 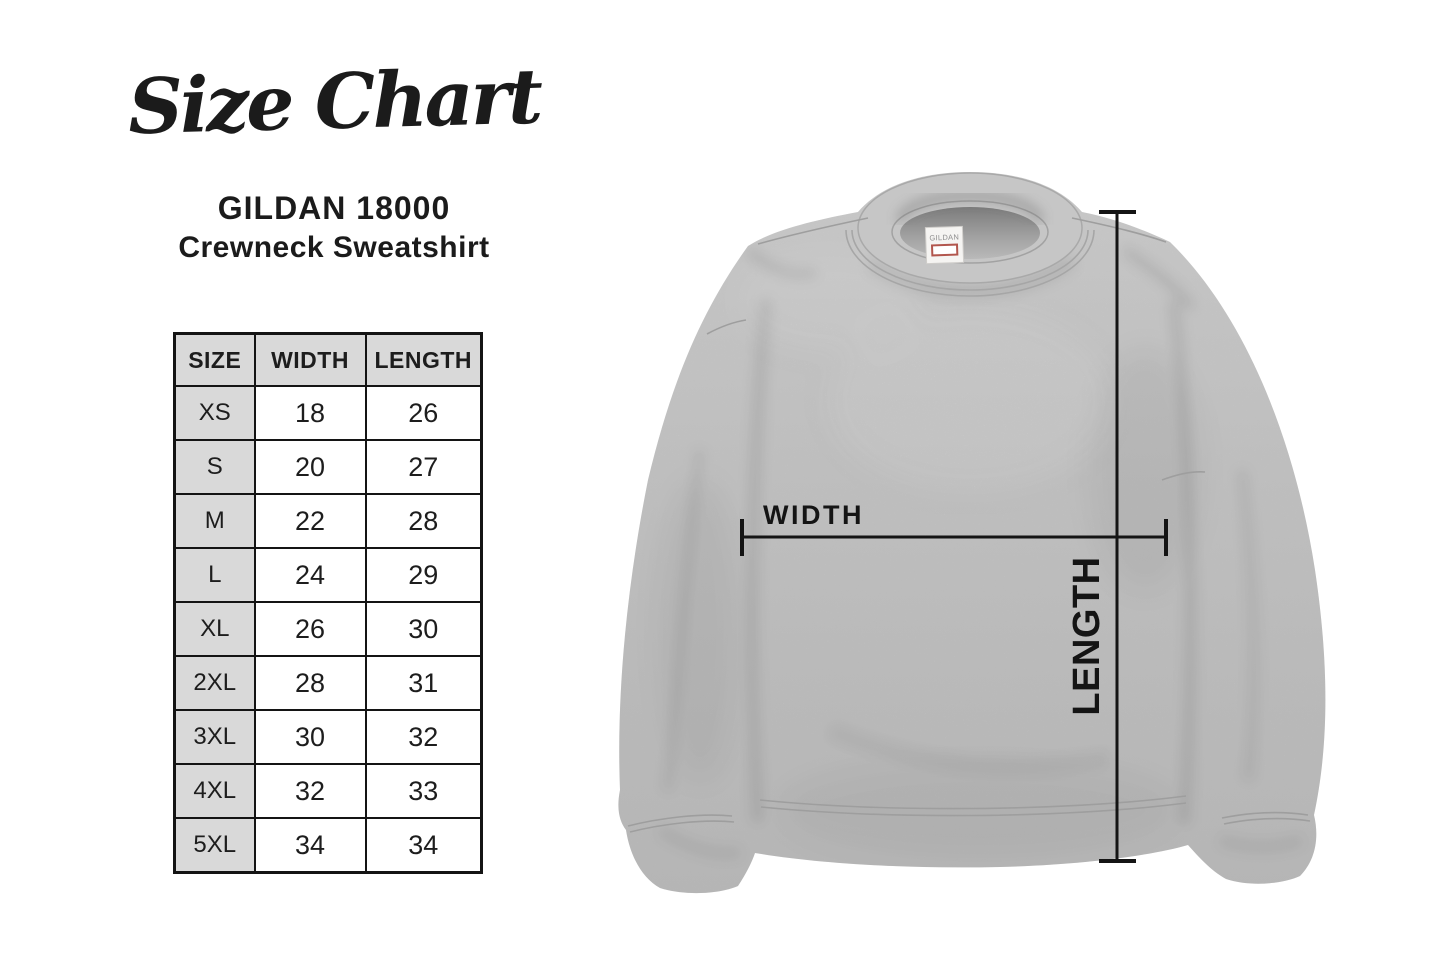 I want to click on column-header-size: SIZE, so click(x=214, y=359).